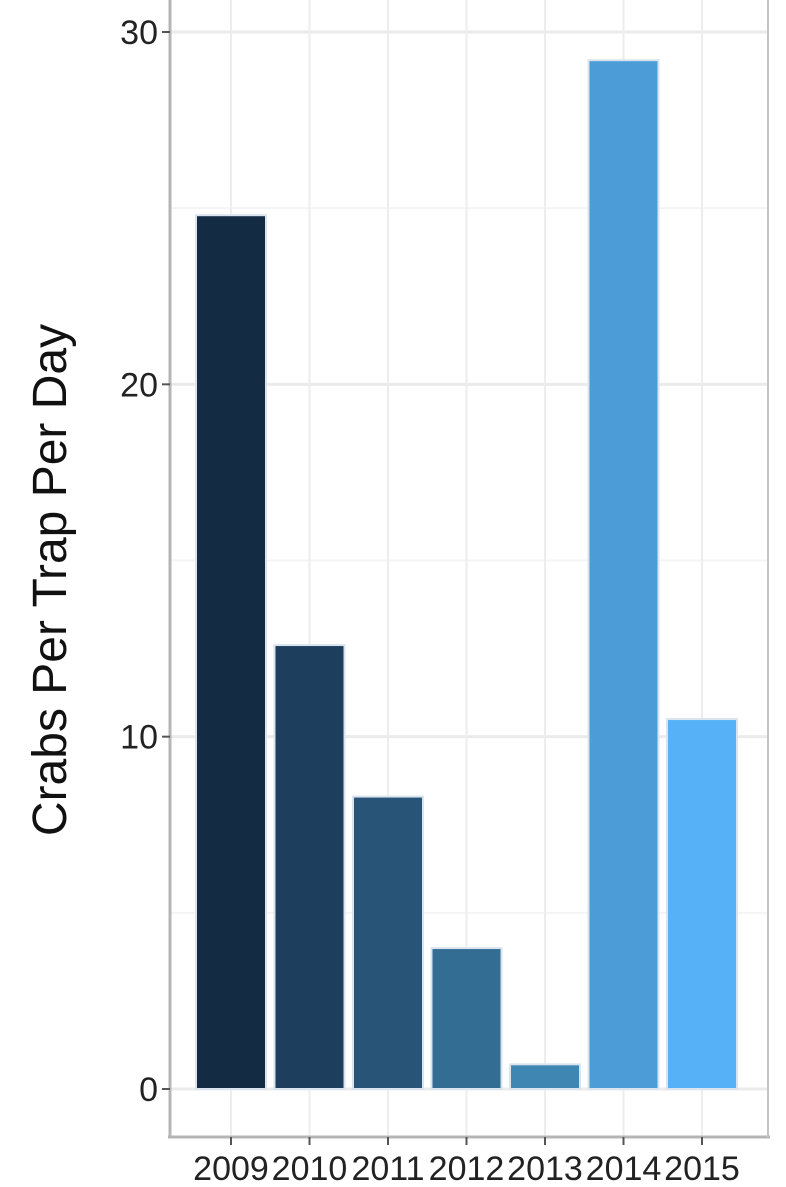 Image resolution: width=786 pixels, height=1187 pixels. What do you see at coordinates (545, 1077) in the screenshot?
I see `bar-2013` at bounding box center [545, 1077].